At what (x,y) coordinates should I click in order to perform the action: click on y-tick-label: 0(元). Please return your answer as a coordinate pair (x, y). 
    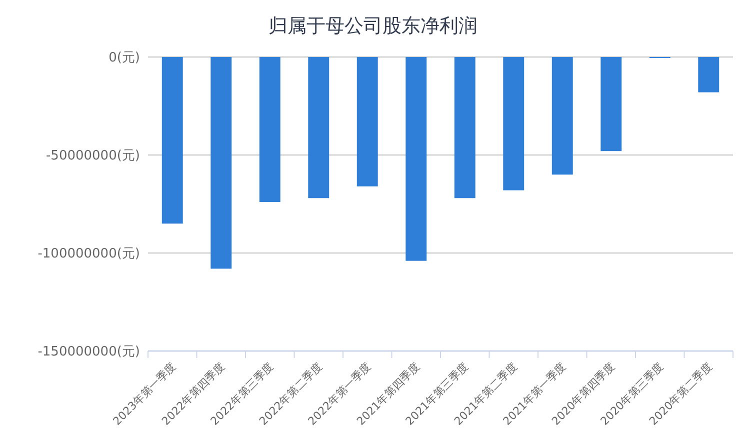
    Looking at the image, I should click on (124, 58).